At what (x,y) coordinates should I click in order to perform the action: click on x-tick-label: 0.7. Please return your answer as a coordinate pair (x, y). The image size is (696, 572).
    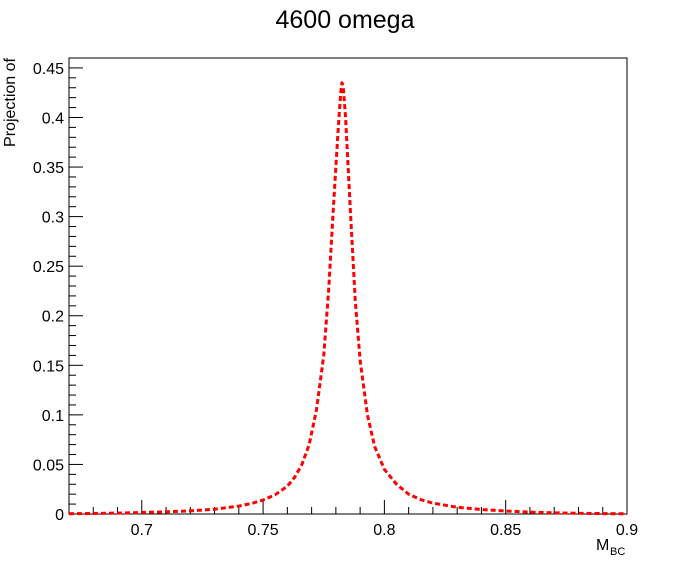
    Looking at the image, I should click on (142, 530).